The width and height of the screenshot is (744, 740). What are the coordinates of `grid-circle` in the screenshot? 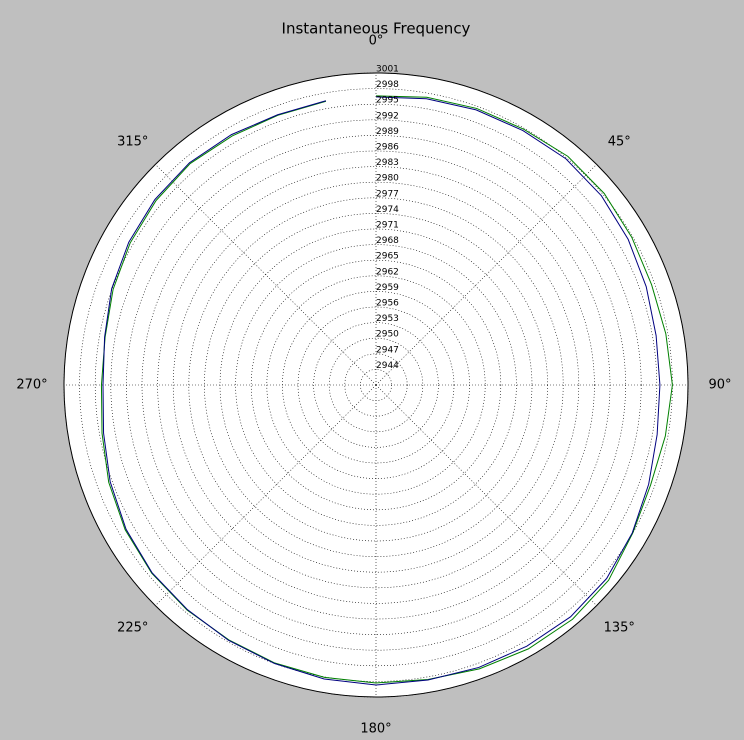 It's located at (376, 385).